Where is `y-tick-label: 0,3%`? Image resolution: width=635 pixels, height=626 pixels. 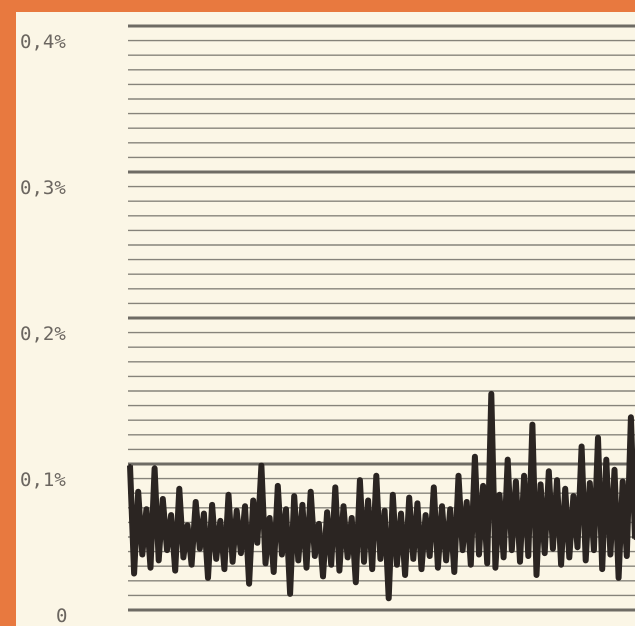 y-tick-label: 0,3% is located at coordinates (43, 188).